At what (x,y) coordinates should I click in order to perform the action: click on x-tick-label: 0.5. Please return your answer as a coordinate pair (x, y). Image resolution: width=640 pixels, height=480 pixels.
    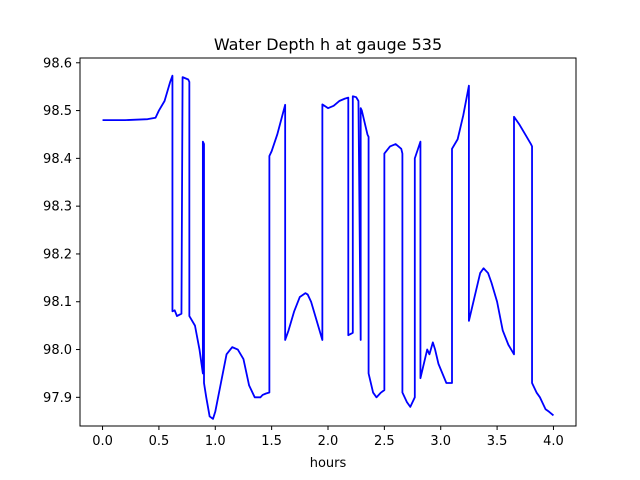
    Looking at the image, I should click on (159, 441).